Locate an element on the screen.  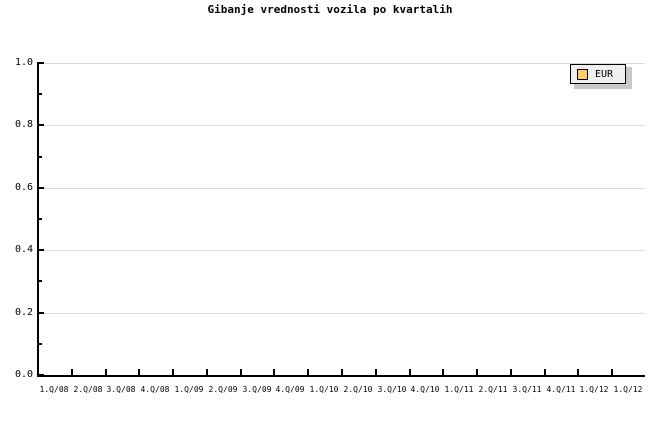
x-axis-label: 2.Q/11 is located at coordinates (493, 389).